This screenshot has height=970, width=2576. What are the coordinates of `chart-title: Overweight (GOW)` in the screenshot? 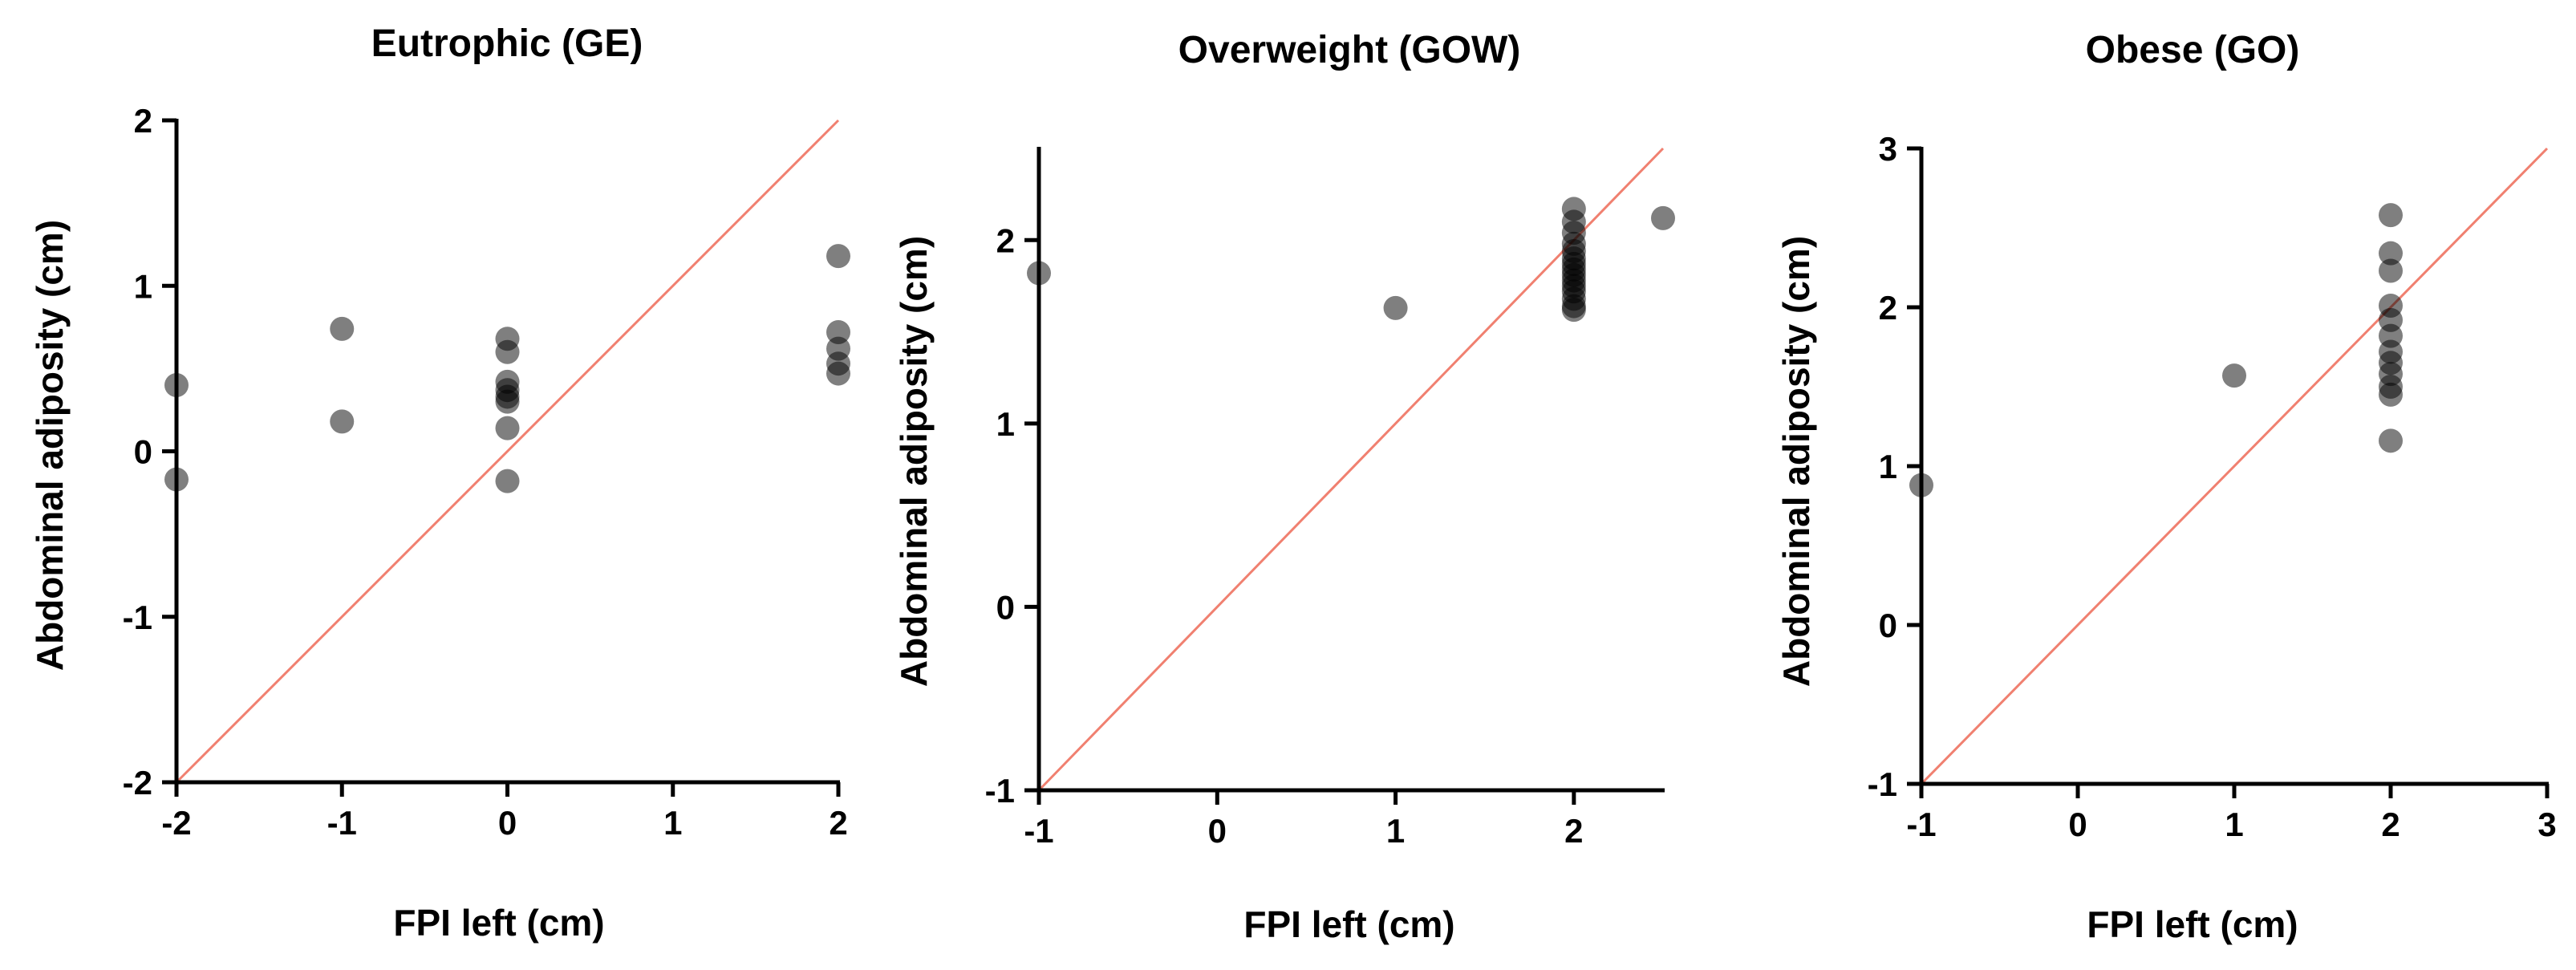 It's located at (1349, 50).